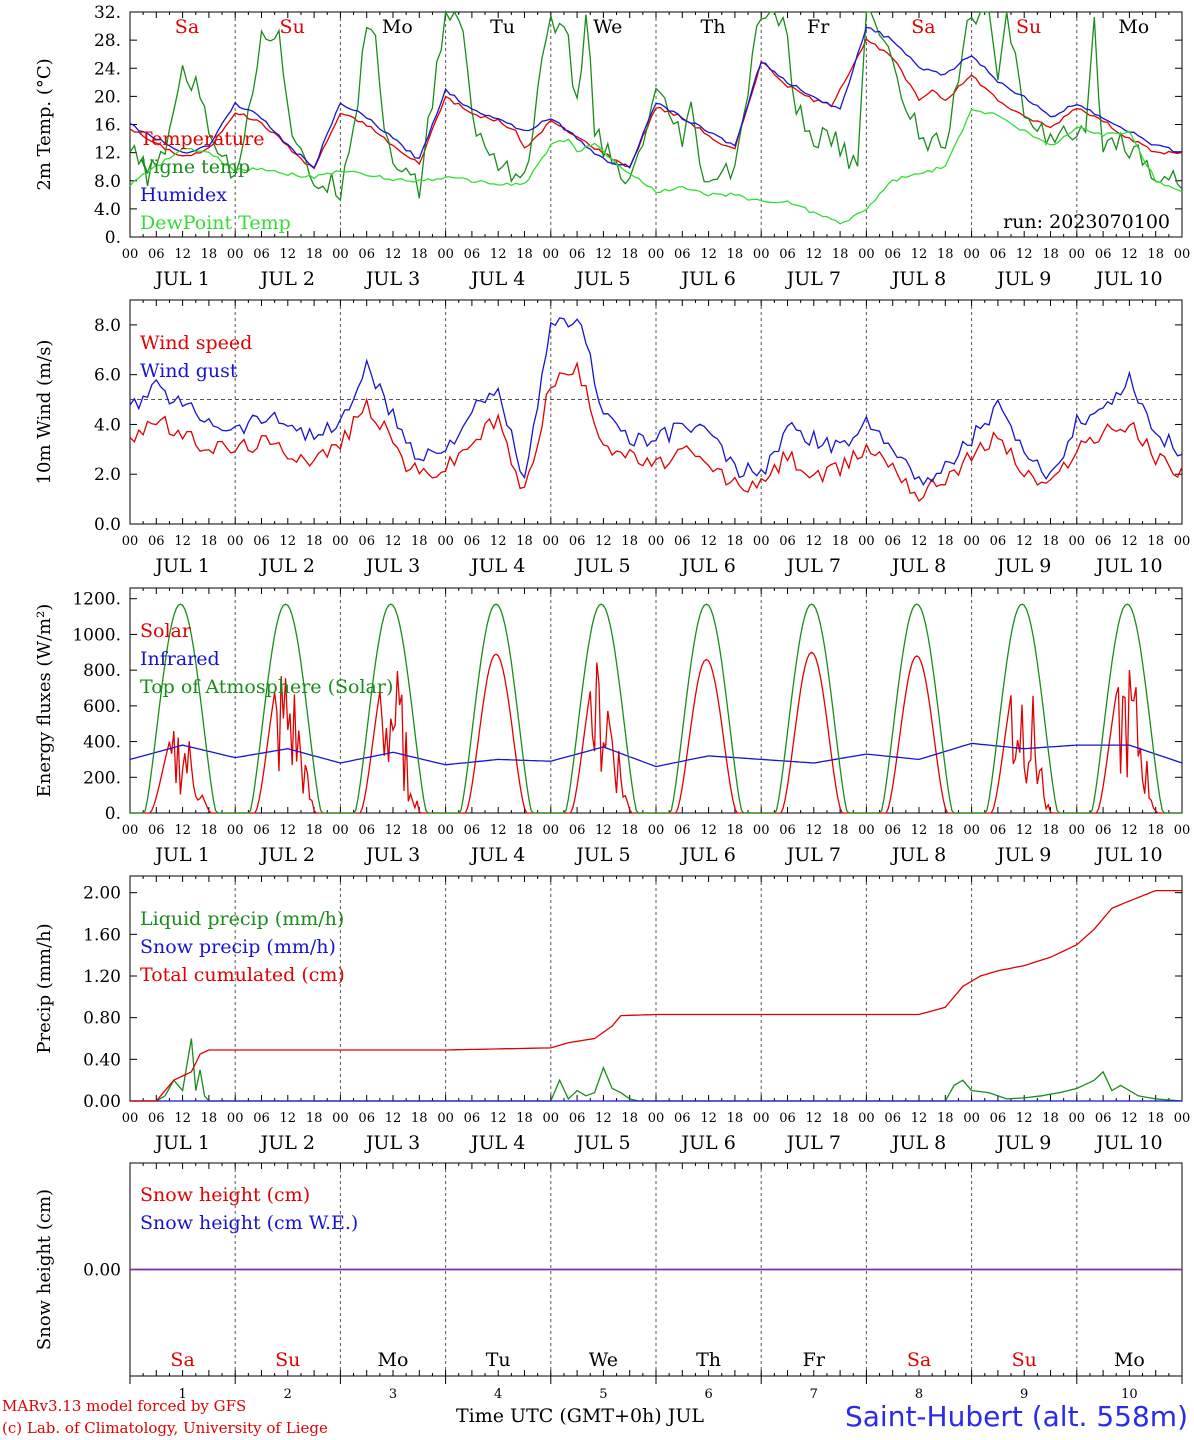 The height and width of the screenshot is (1440, 1194). Describe the element at coordinates (392, 855) in the screenshot. I see `date-label: JUL 3` at that location.